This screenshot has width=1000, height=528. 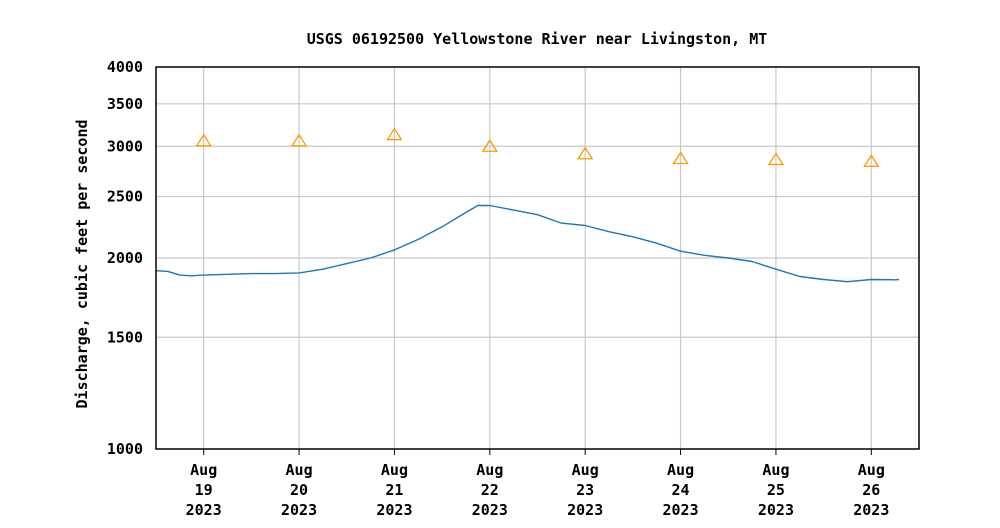 I want to click on x-tick-label: 24, so click(x=681, y=490).